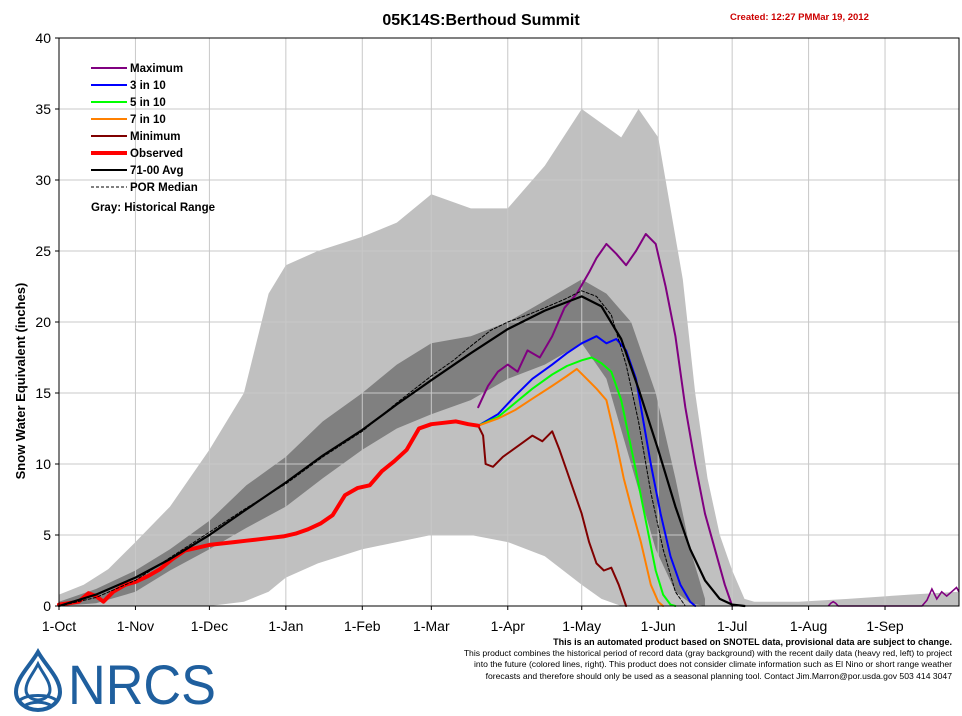 This screenshot has height=716, width=962. What do you see at coordinates (20, 381) in the screenshot?
I see `y-axis-label: Snow Water Equivalent (inches)` at bounding box center [20, 381].